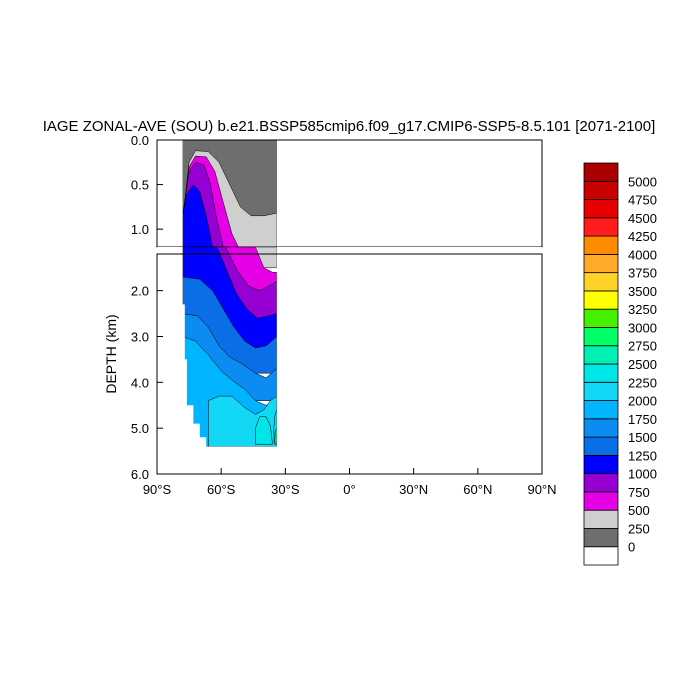  What do you see at coordinates (642, 327) in the screenshot?
I see `colorbar-tick-label: 3000` at bounding box center [642, 327].